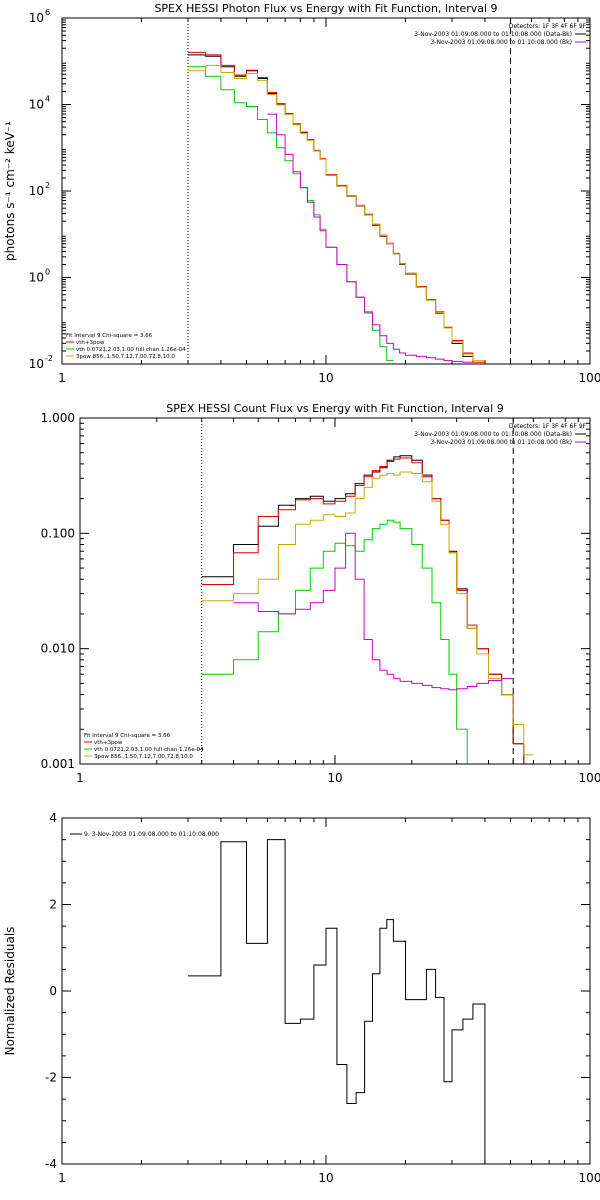 Image resolution: width=600 pixels, height=1200 pixels. What do you see at coordinates (53, 905) in the screenshot?
I see `y-tick-label: 2` at bounding box center [53, 905].